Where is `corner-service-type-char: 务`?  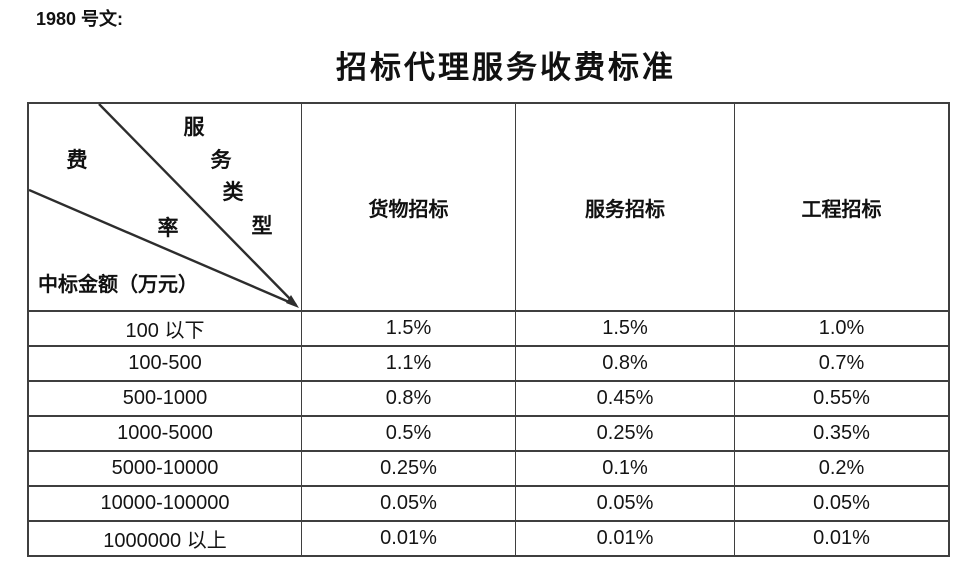 corner-service-type-char: 务 is located at coordinates (221, 160).